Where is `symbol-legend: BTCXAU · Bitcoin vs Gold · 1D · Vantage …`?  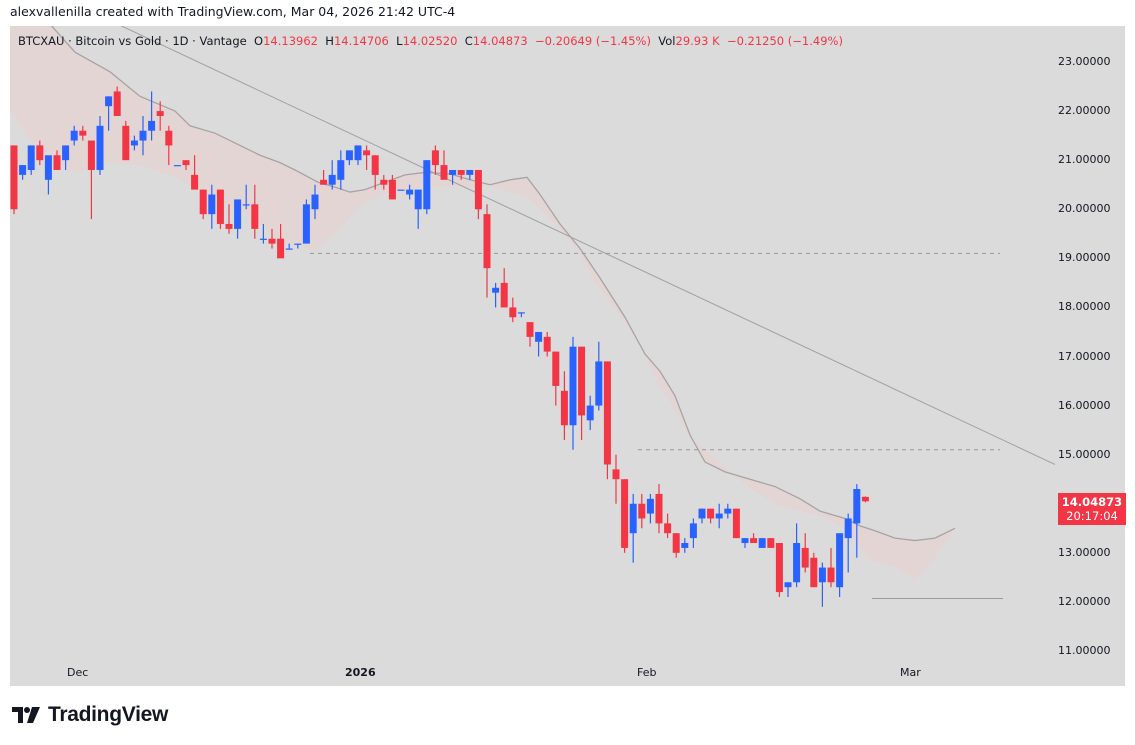 symbol-legend: BTCXAU · Bitcoin vs Gold · 1D · Vantage … is located at coordinates (430, 41).